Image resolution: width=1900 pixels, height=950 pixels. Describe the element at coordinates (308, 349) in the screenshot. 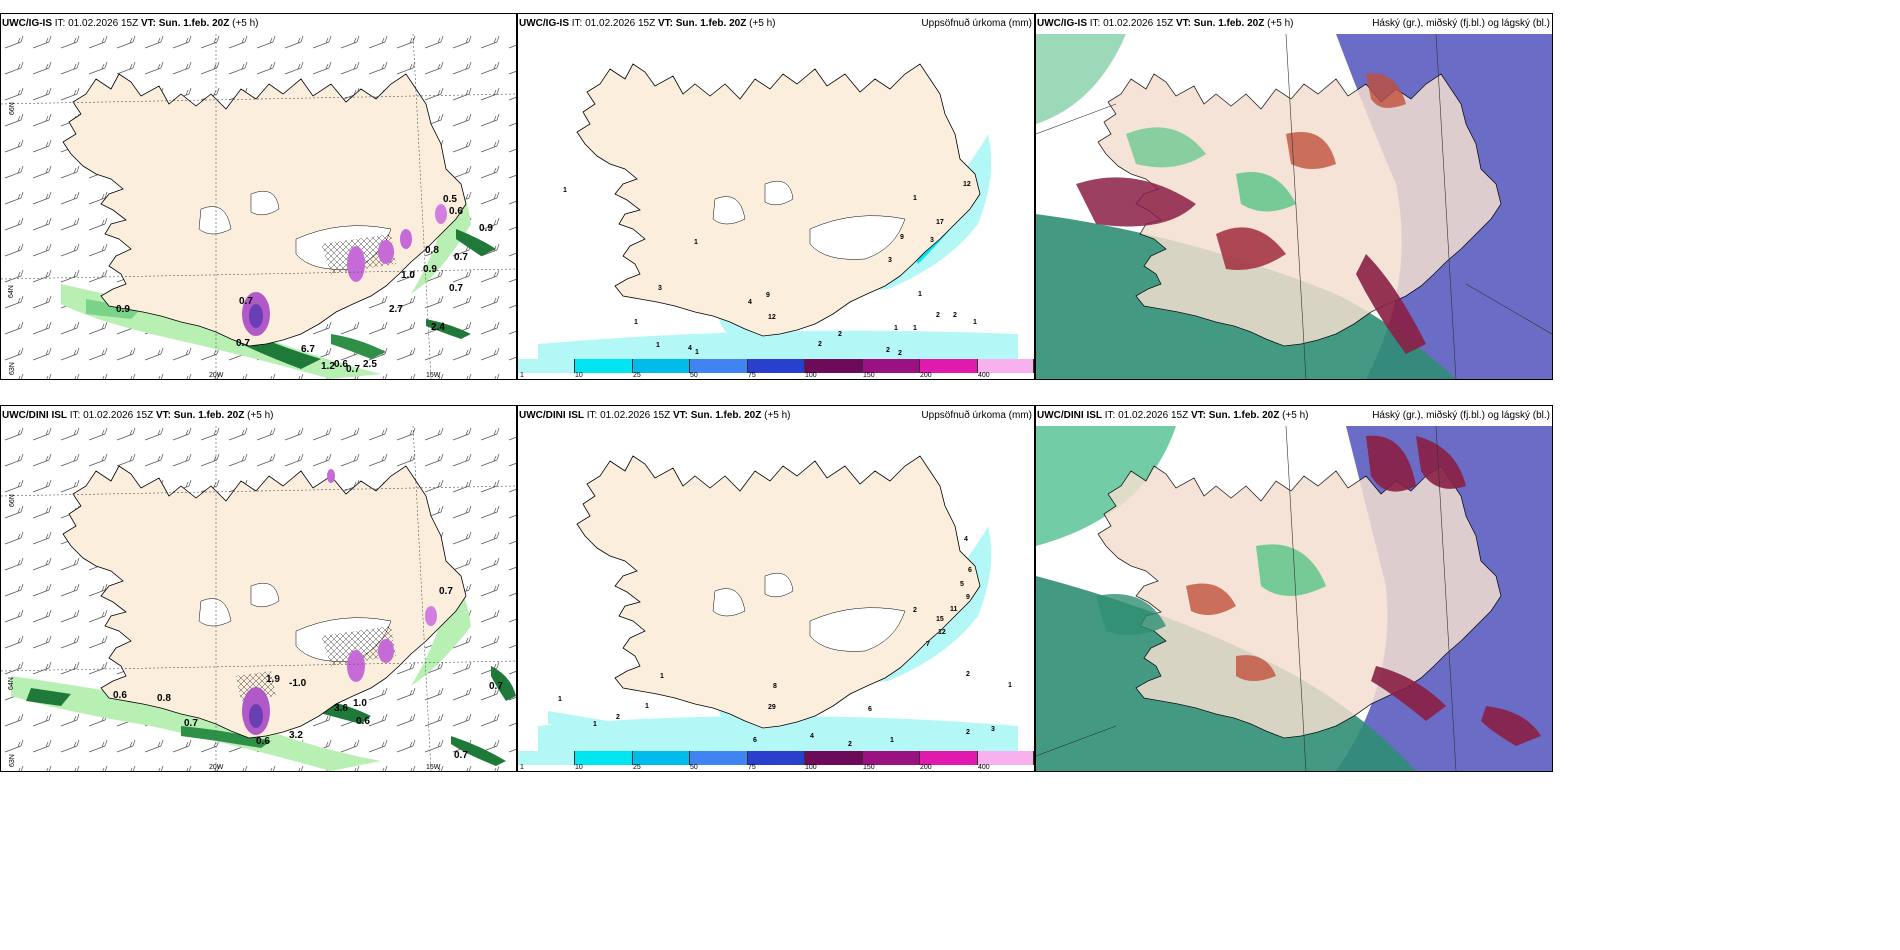

I see `wind-value: 6.7` at that location.